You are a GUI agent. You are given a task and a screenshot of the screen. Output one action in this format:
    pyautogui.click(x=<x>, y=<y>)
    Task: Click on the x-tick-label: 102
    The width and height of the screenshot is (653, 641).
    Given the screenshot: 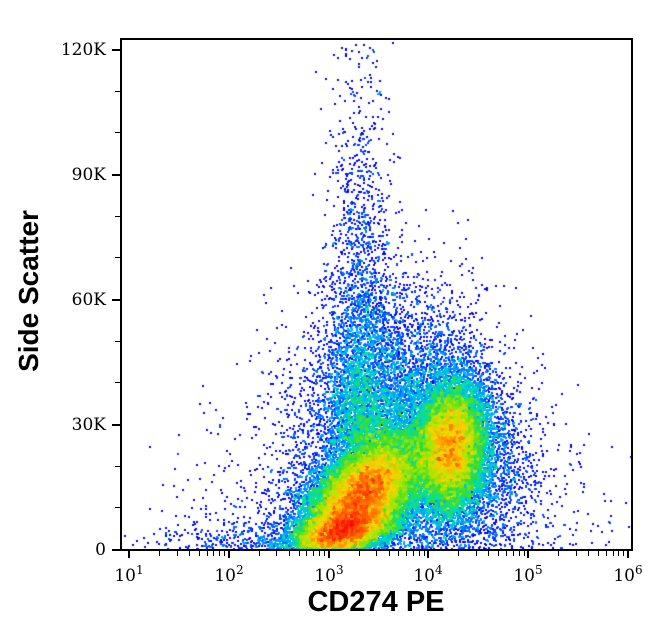 What is the action you would take?
    pyautogui.click(x=229, y=573)
    